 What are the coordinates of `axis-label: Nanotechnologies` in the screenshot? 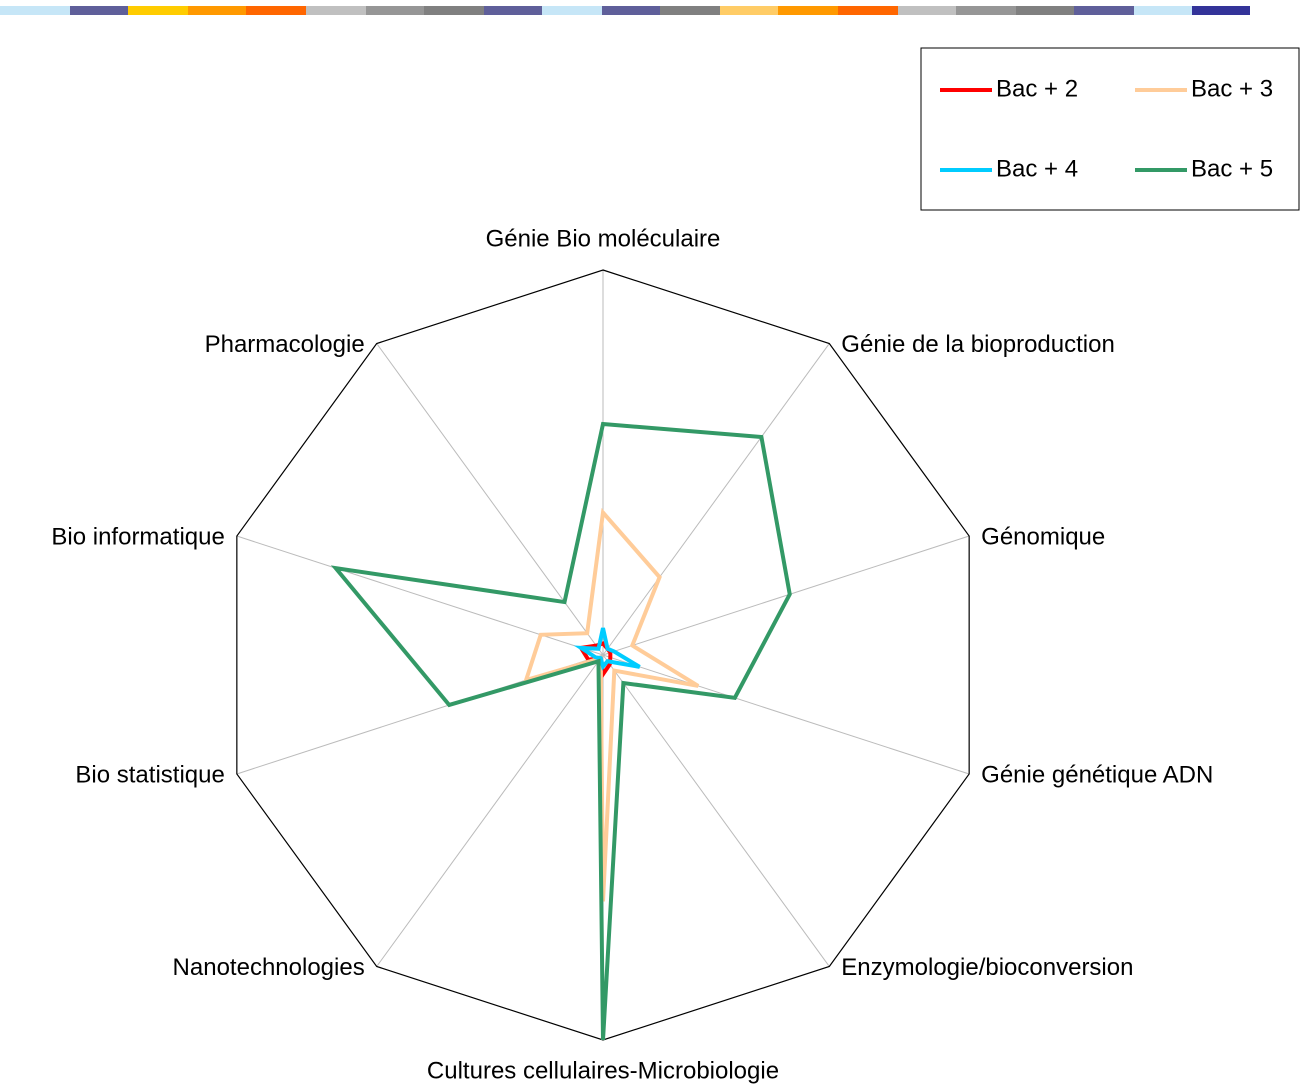 It's located at (269, 967).